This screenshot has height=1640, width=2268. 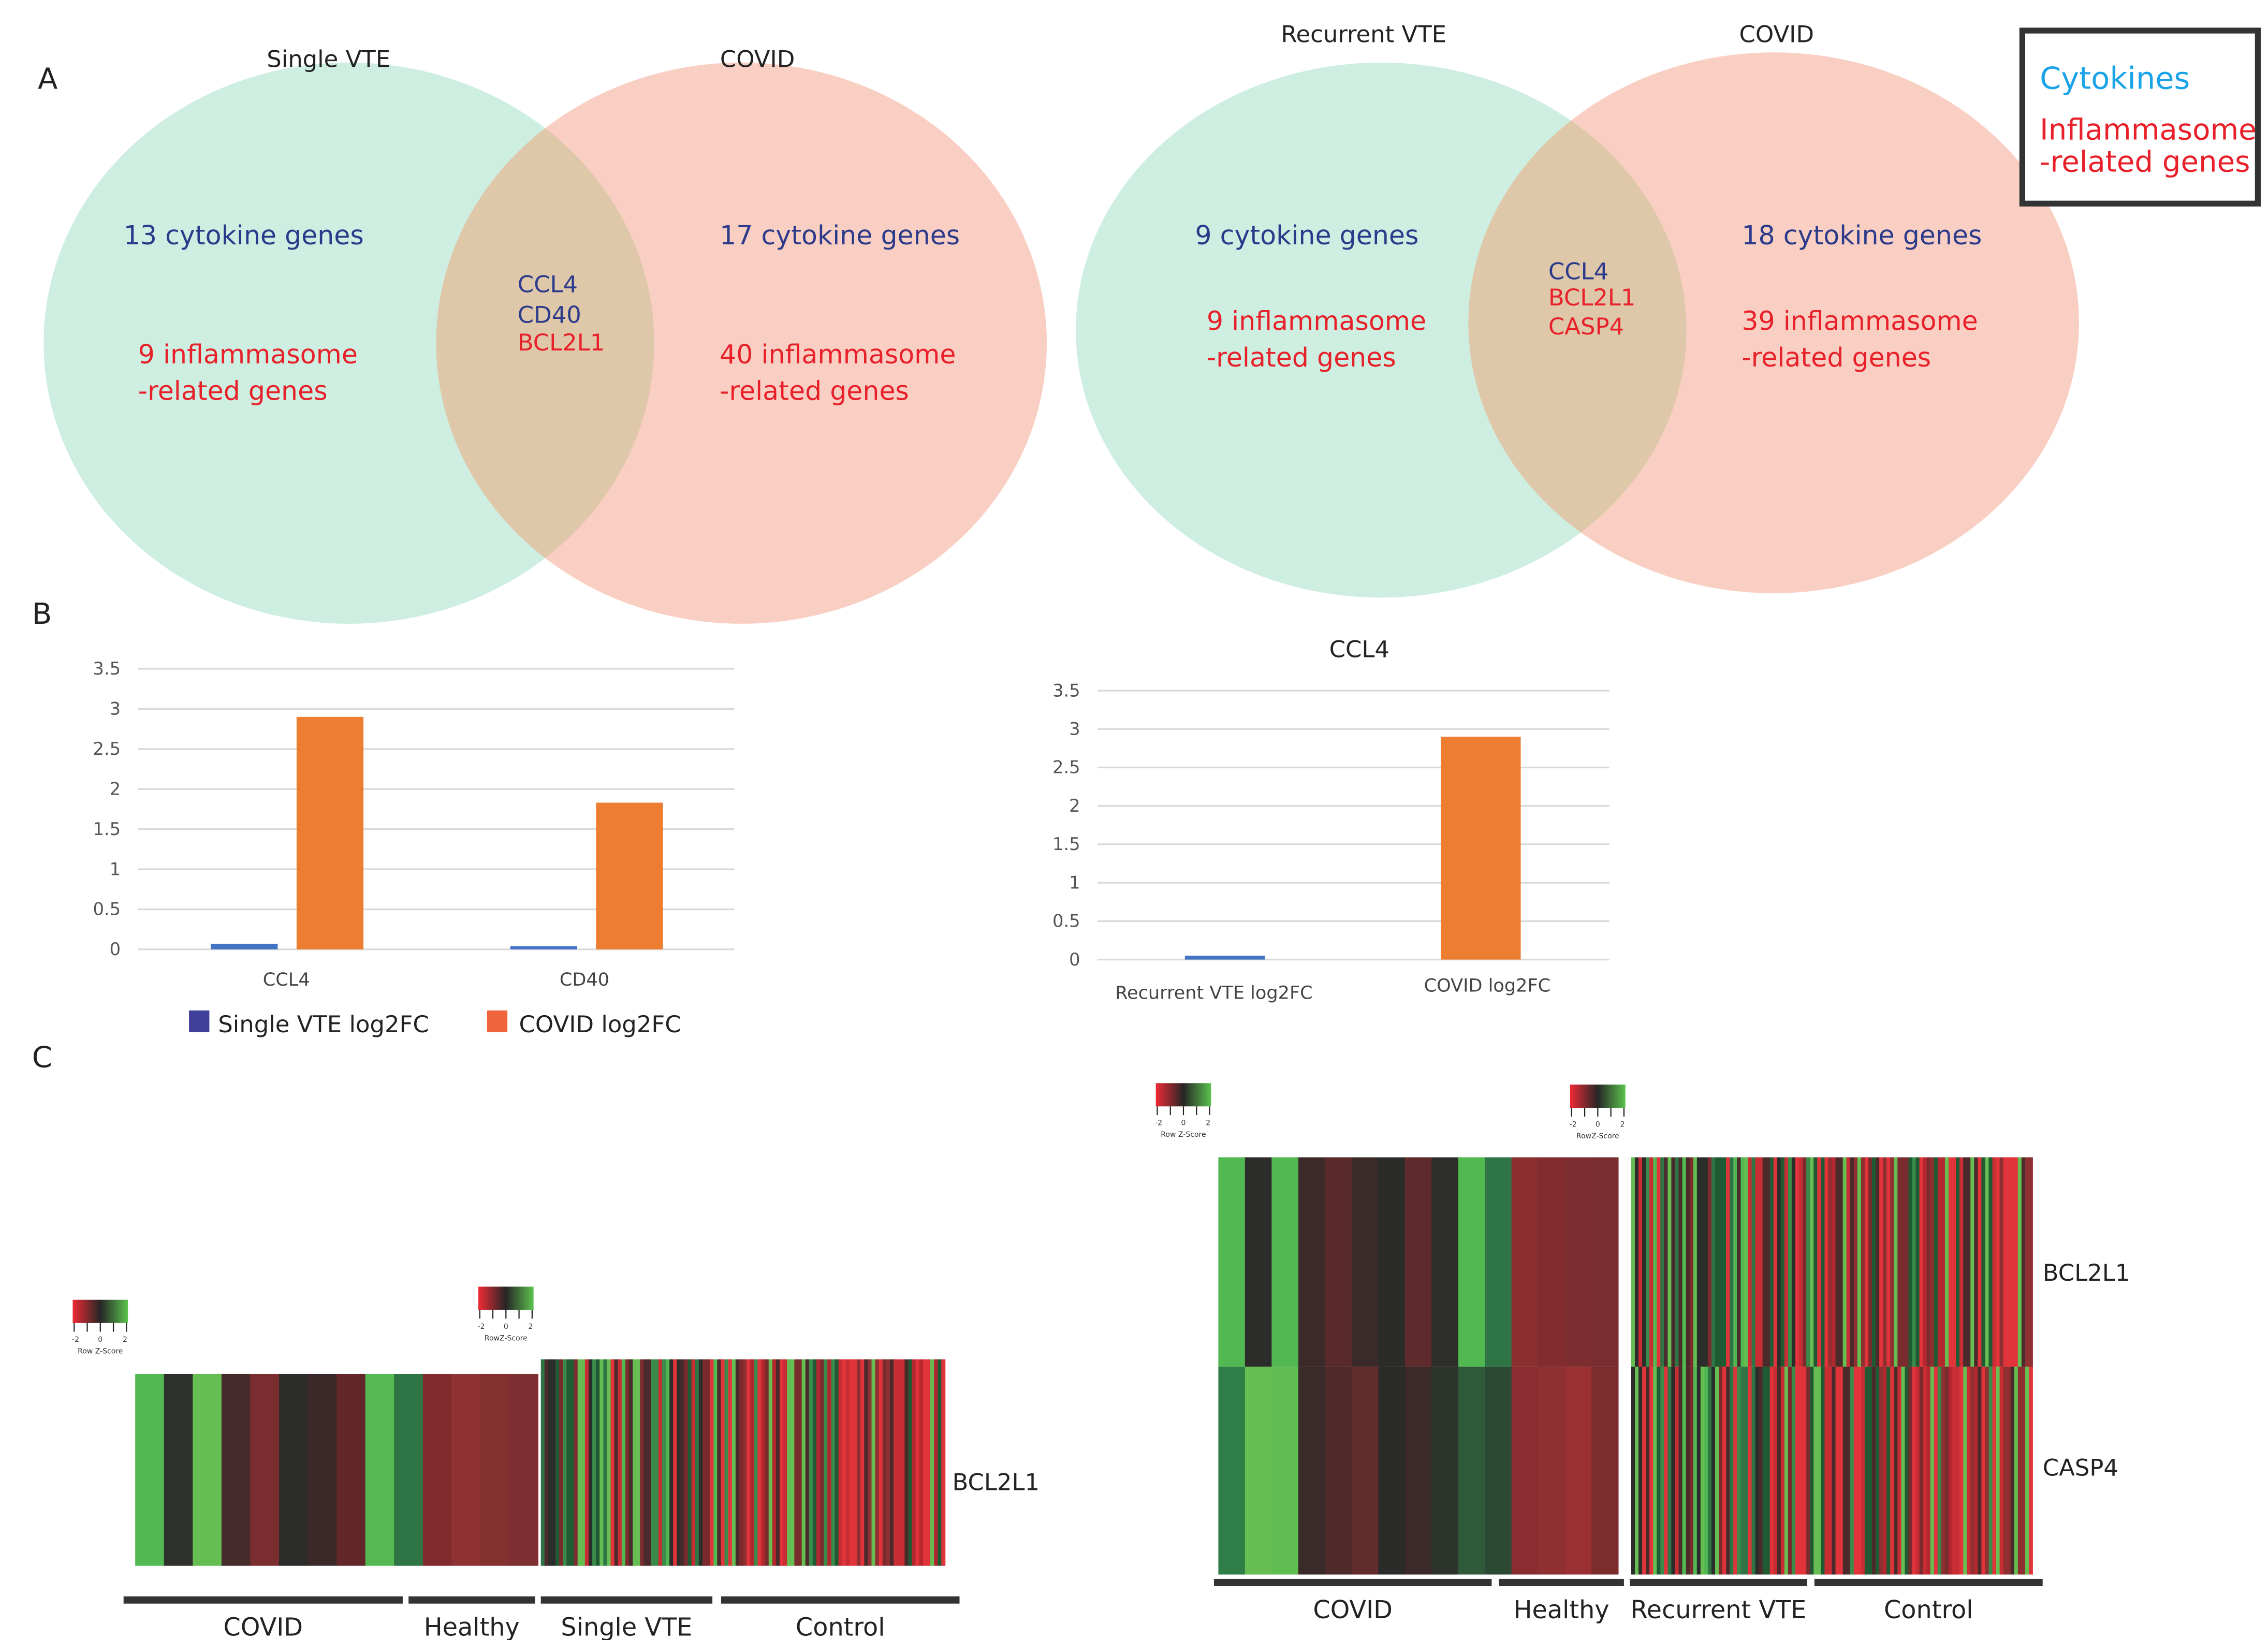 What do you see at coordinates (562, 342) in the screenshot?
I see `overlap-gene: BCL2L1` at bounding box center [562, 342].